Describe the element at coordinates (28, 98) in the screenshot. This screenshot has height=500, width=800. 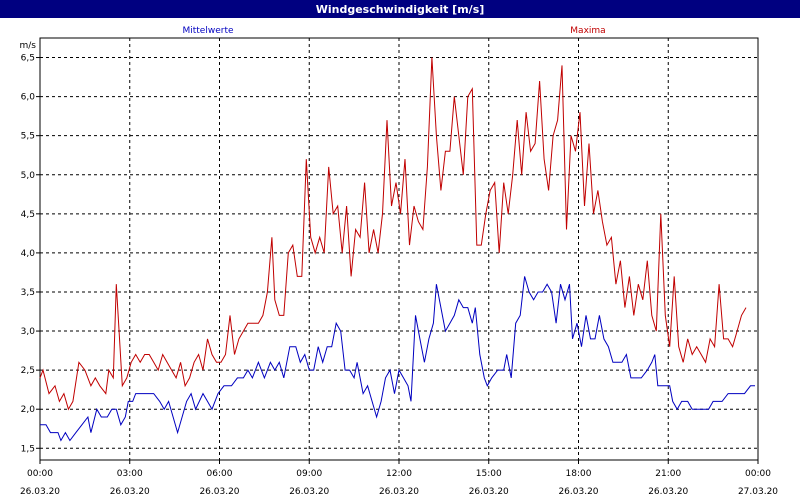
I see `y-tick-label: 6,0` at that location.